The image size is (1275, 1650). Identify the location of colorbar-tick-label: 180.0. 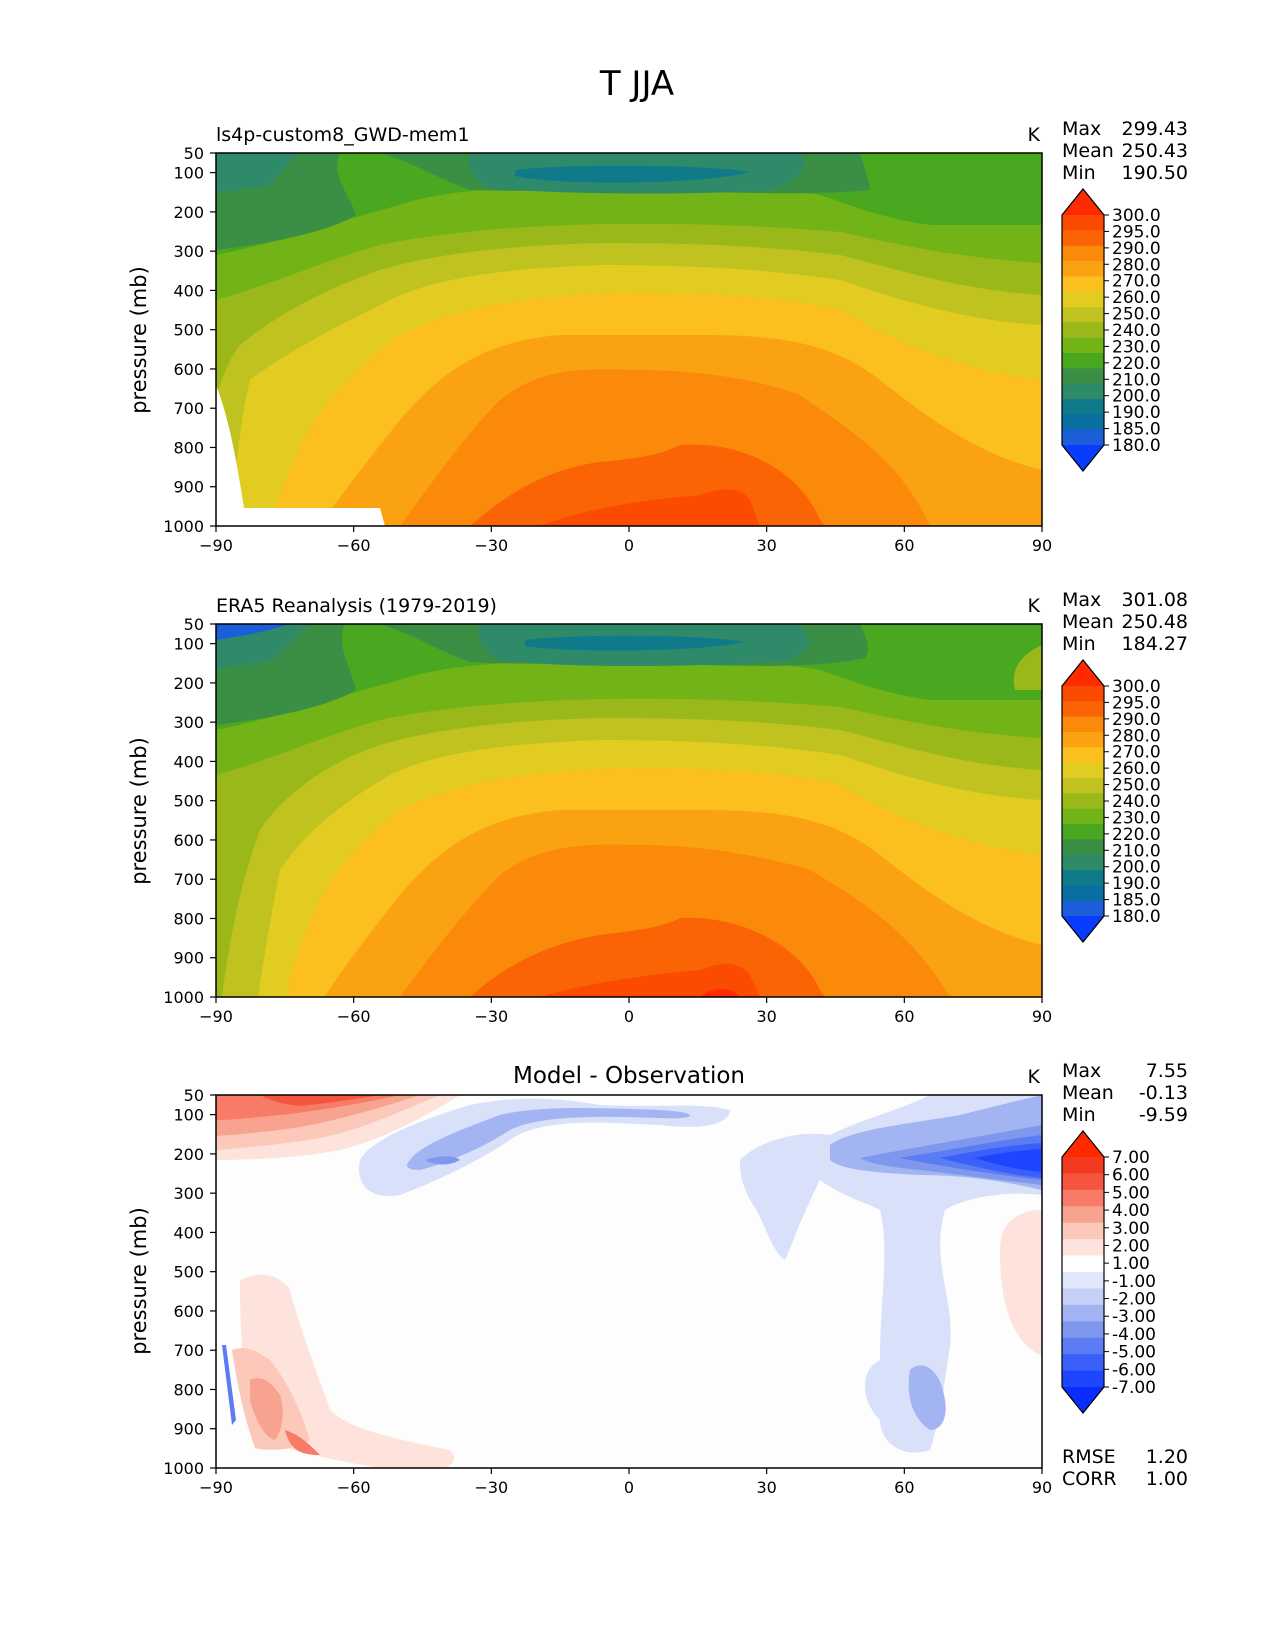
(1136, 446).